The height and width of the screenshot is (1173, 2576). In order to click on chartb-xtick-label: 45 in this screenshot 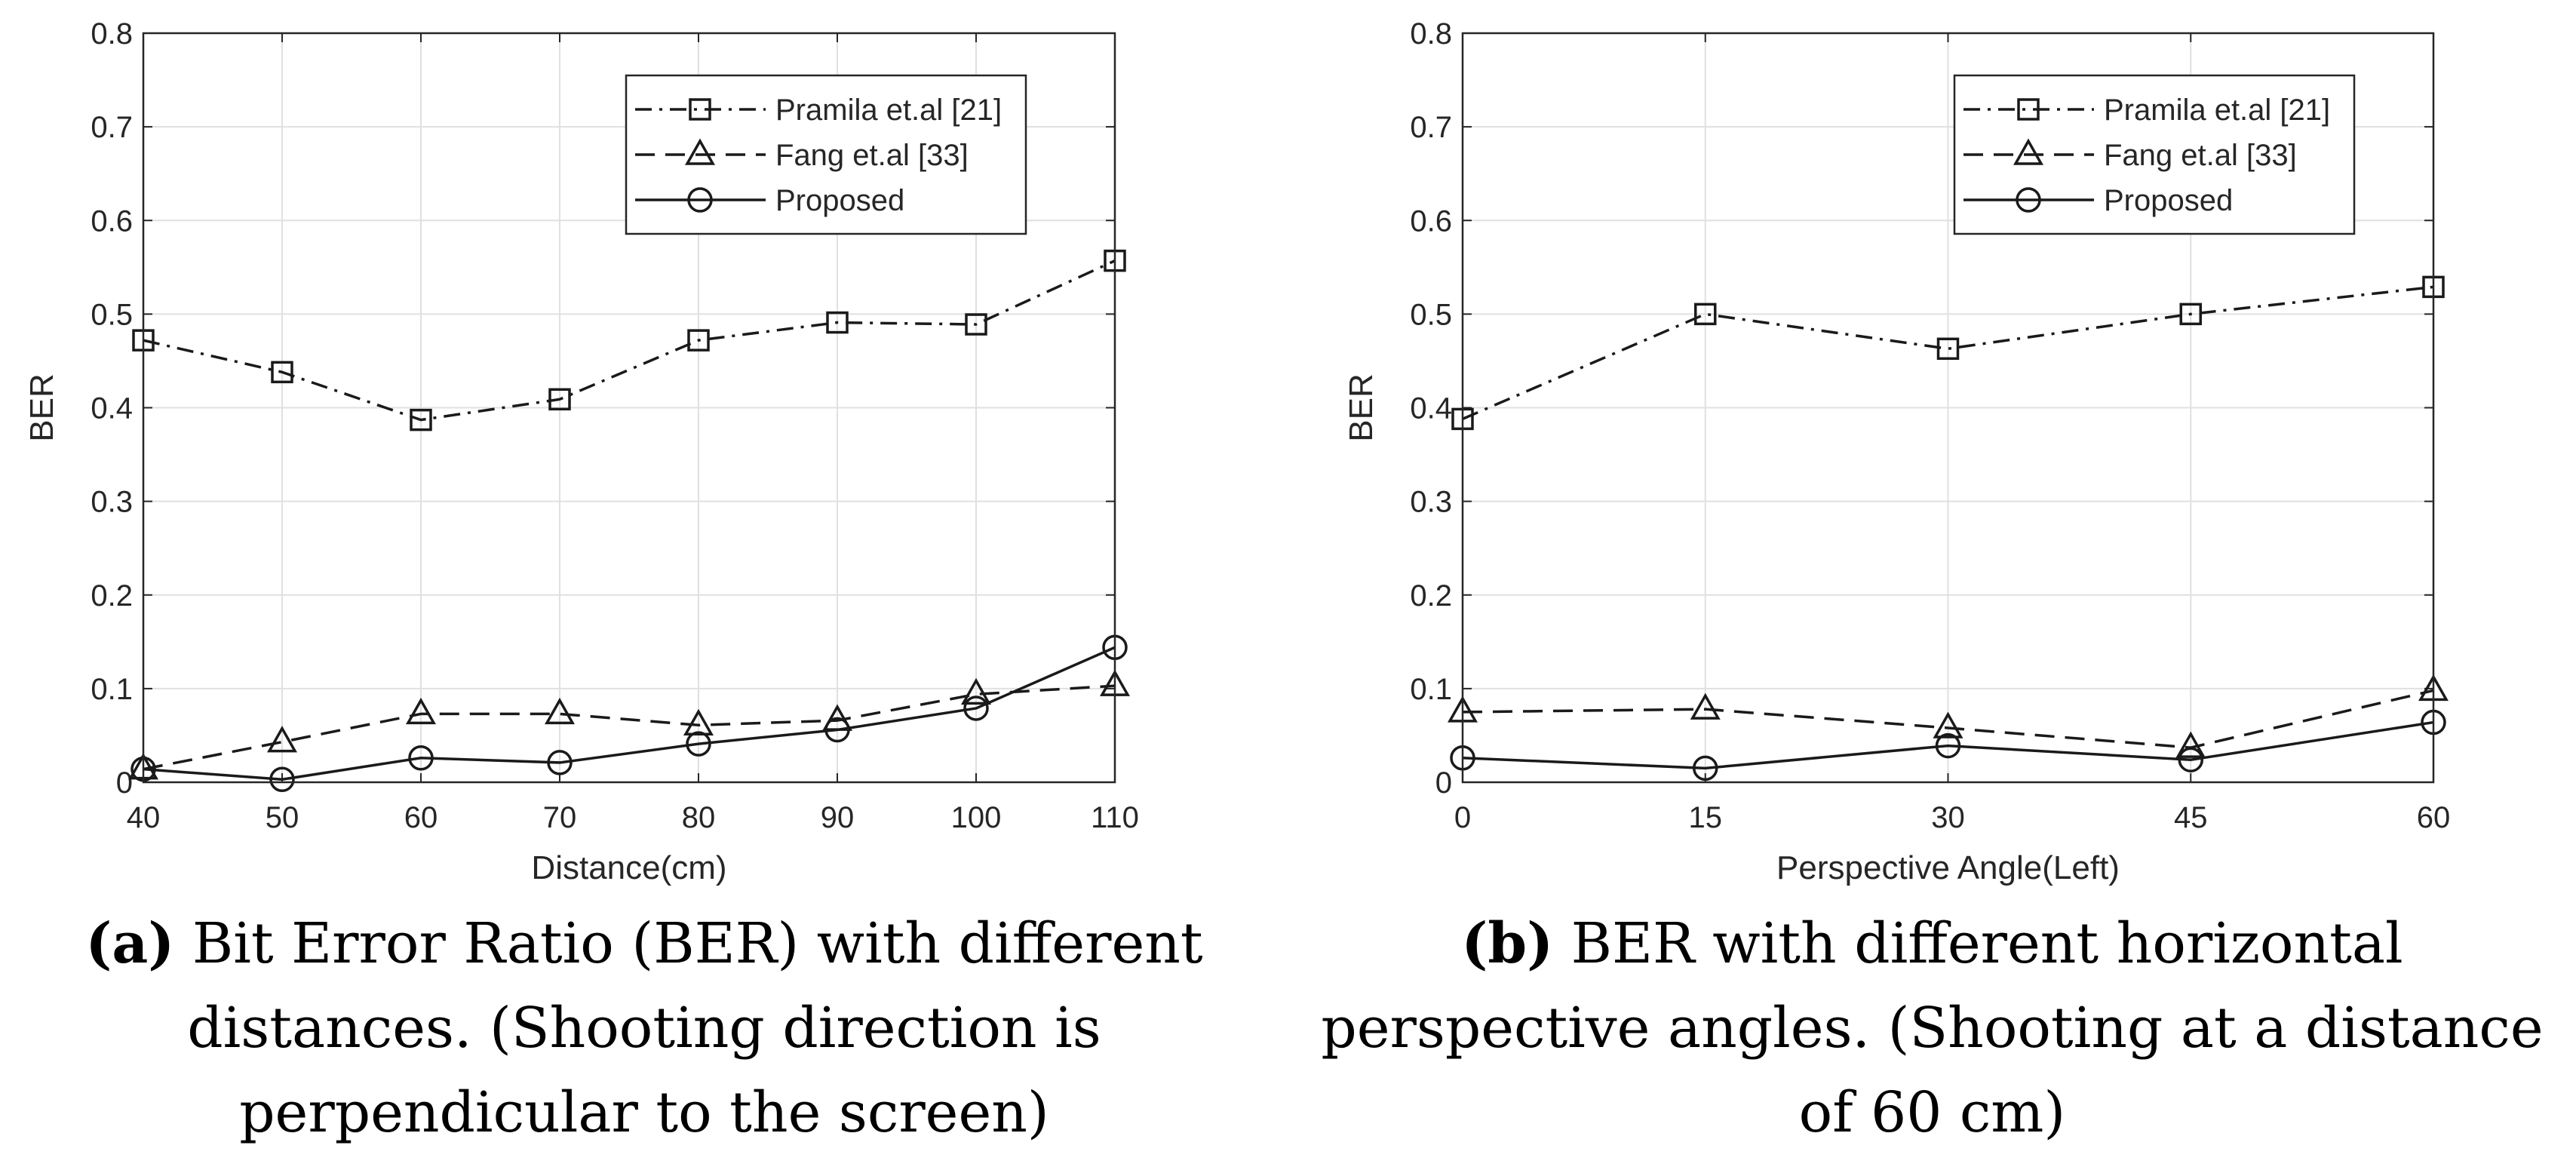, I will do `click(2191, 817)`.